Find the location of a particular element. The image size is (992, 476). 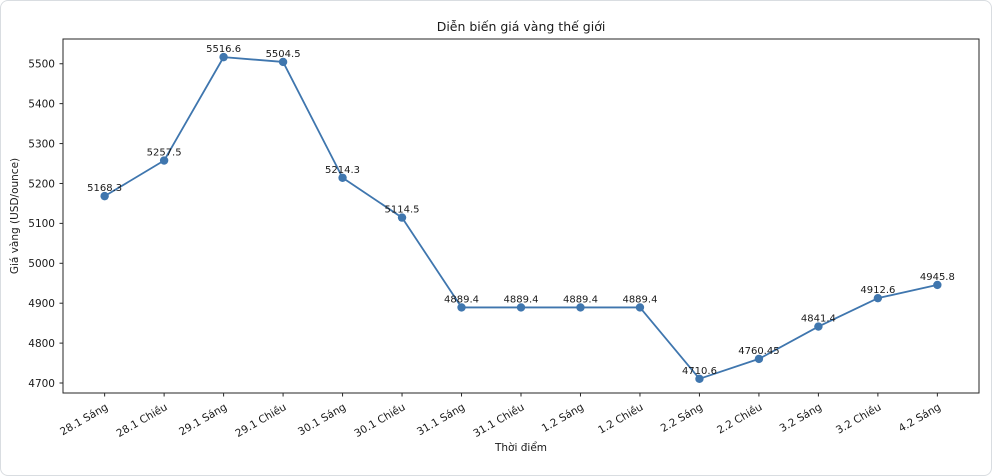

data-point-label: 4841.4 is located at coordinates (818, 319).